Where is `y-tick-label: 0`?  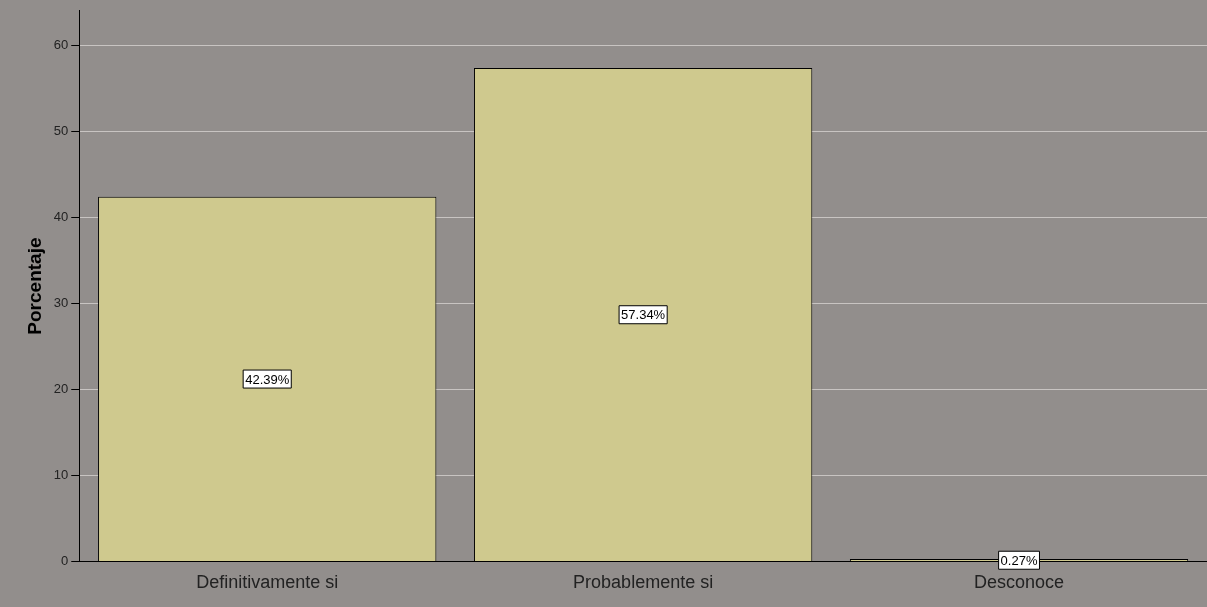
y-tick-label: 0 is located at coordinates (65, 560).